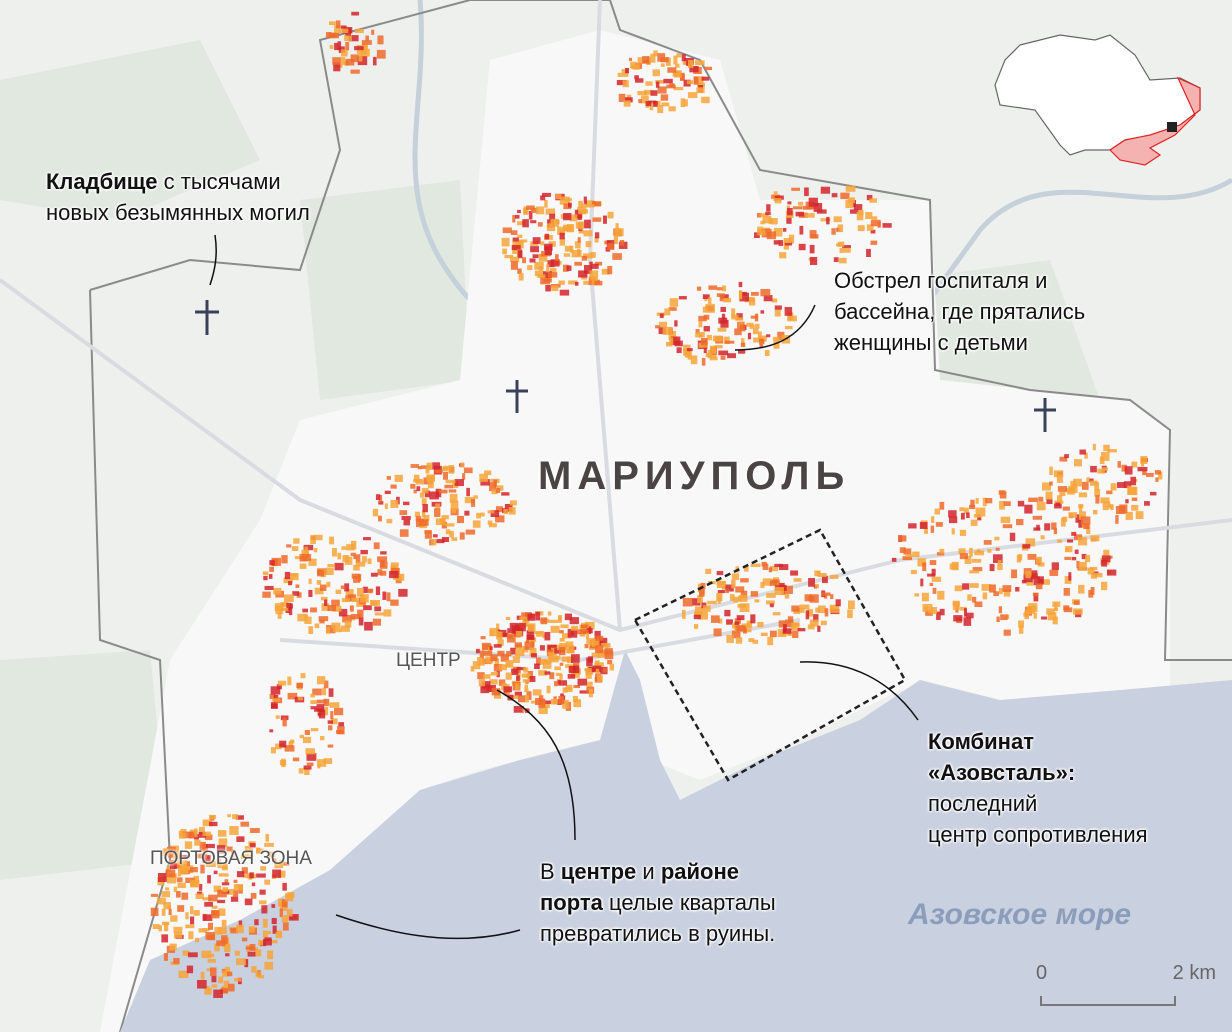 The height and width of the screenshot is (1032, 1232). I want to click on occupied-area, so click(1155, 121).